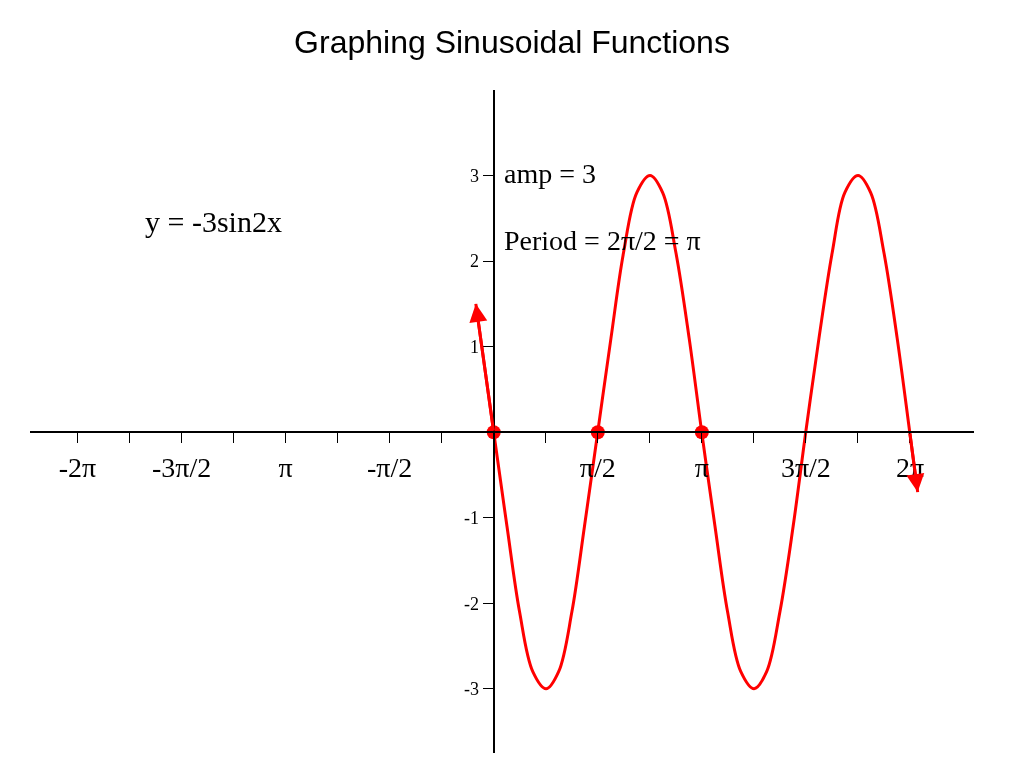 The image size is (1024, 768). Describe the element at coordinates (550, 173) in the screenshot. I see `annotation: amp = 3` at that location.